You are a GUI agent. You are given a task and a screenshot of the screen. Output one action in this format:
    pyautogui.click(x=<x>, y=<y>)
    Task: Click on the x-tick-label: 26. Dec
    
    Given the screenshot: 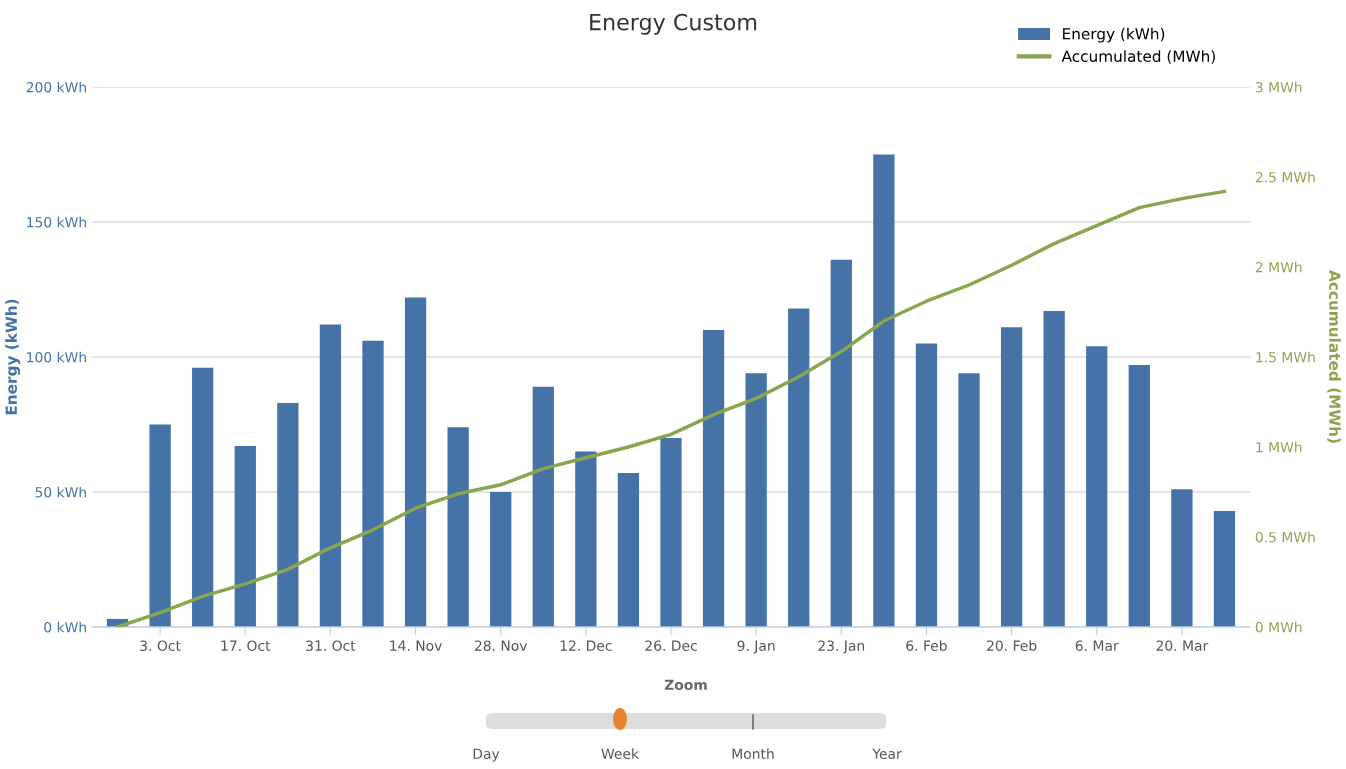 What is the action you would take?
    pyautogui.click(x=671, y=645)
    